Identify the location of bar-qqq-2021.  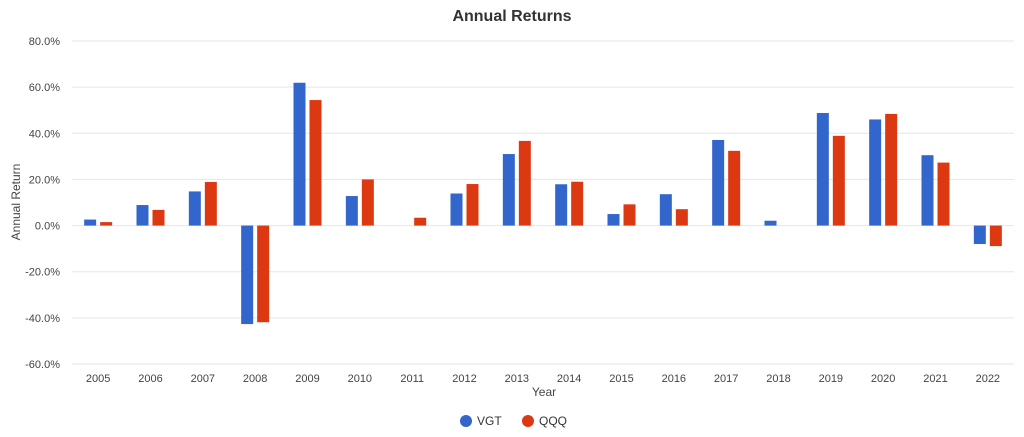
(943, 194).